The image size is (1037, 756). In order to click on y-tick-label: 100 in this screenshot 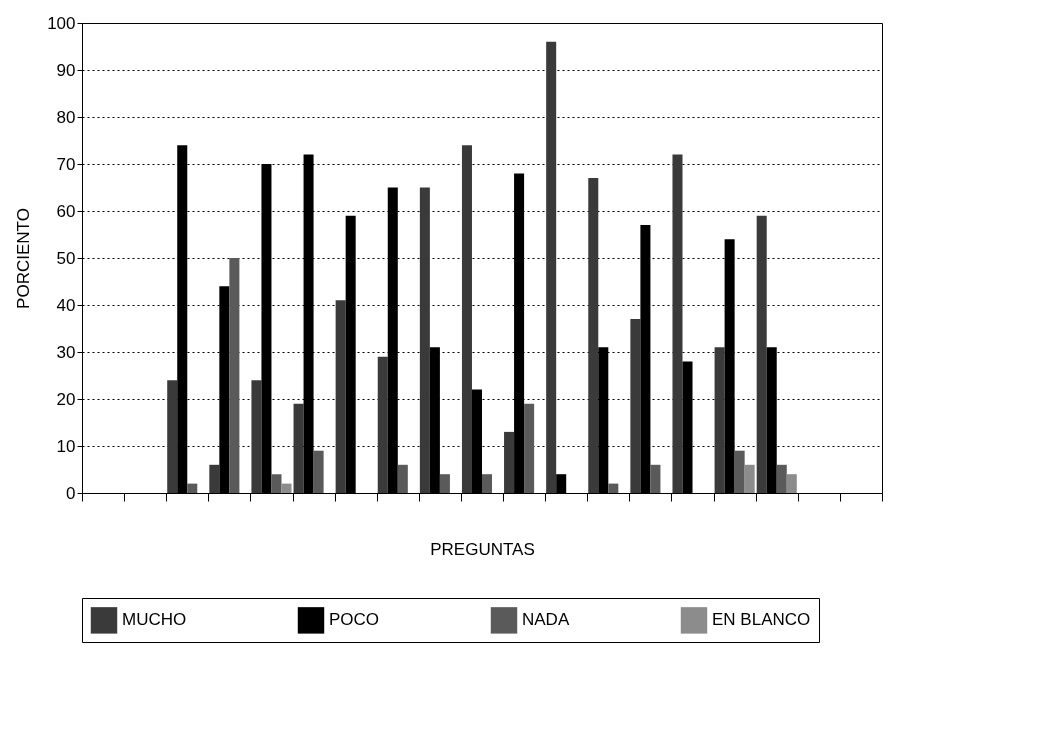, I will do `click(61, 23)`.